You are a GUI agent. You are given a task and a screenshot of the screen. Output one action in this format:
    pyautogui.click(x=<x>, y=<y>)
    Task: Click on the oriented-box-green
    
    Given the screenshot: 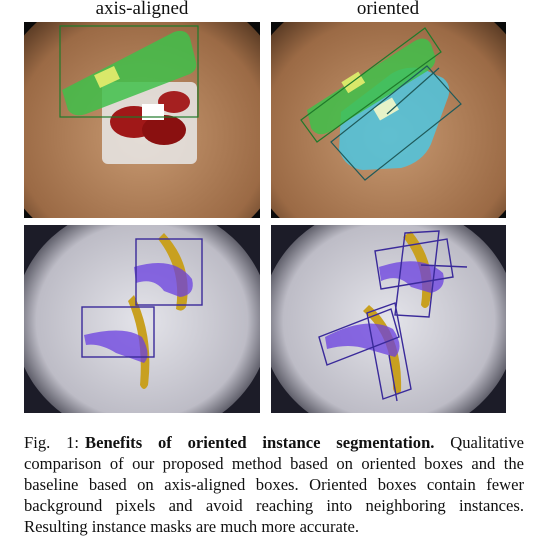 What is the action you would take?
    pyautogui.click(x=371, y=85)
    